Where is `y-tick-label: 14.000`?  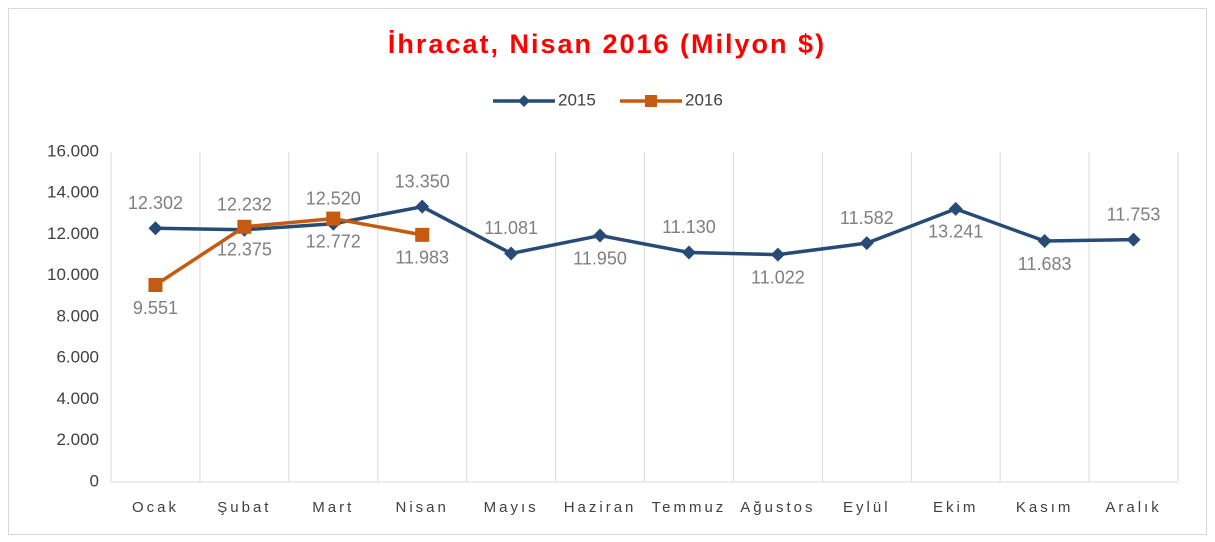
y-tick-label: 14.000 is located at coordinates (73, 192).